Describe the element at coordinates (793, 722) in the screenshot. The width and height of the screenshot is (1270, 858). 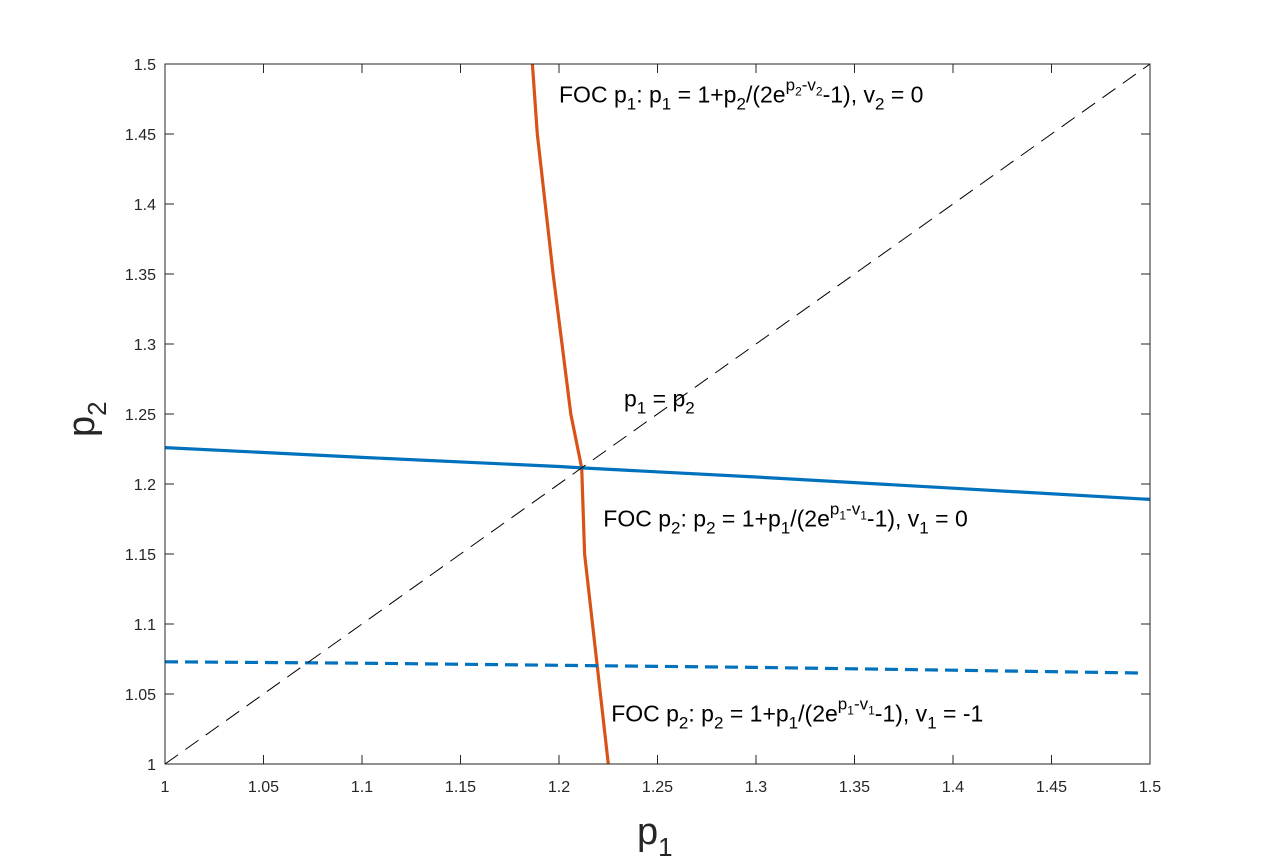
I see `annotation-foc-p2b-sub-3: 1` at that location.